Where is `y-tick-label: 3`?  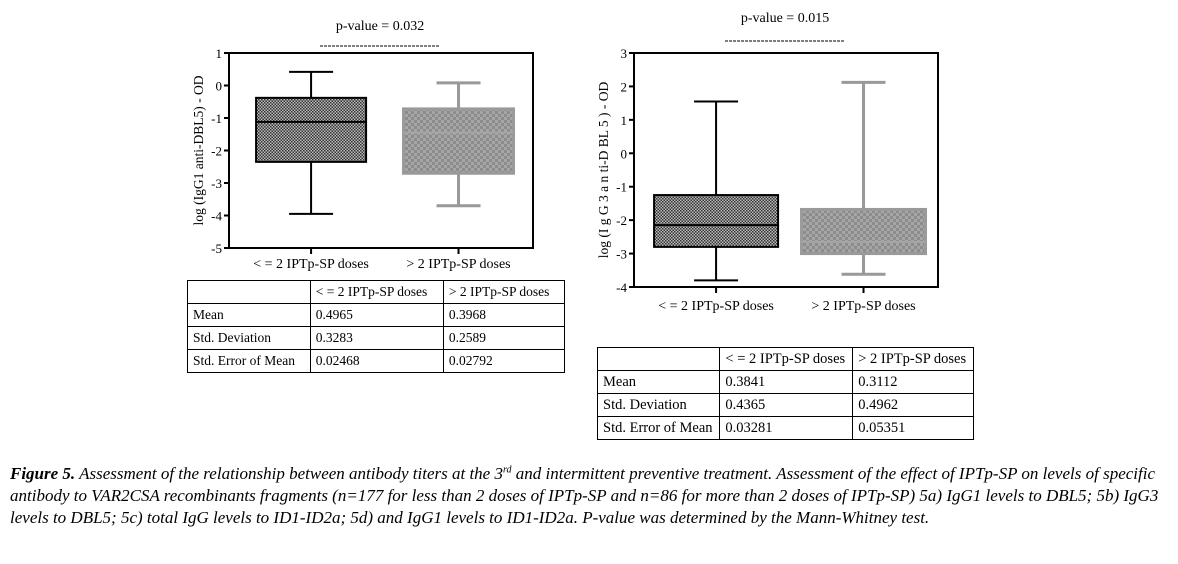
y-tick-label: 3 is located at coordinates (624, 53).